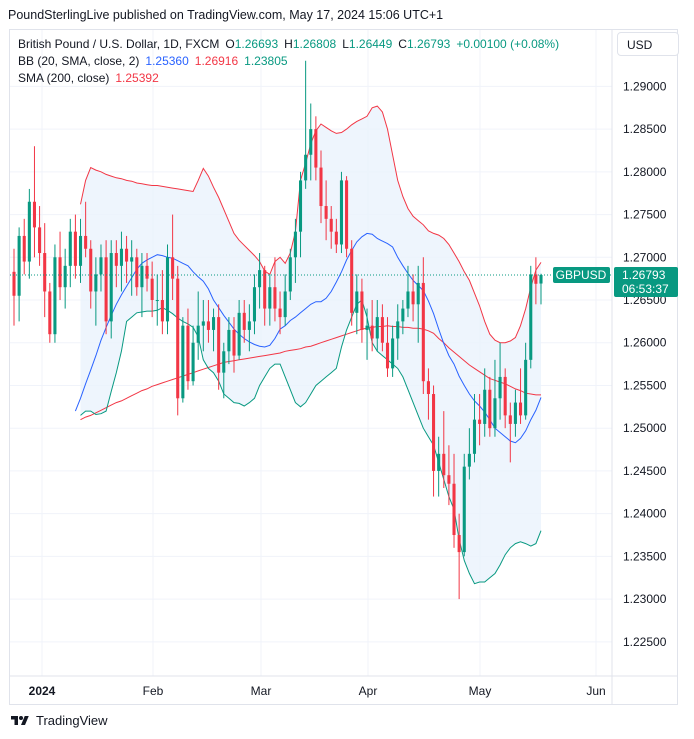 Image resolution: width=694 pixels, height=739 pixels. Describe the element at coordinates (648, 44) in the screenshot. I see `currency-button: USD` at that location.